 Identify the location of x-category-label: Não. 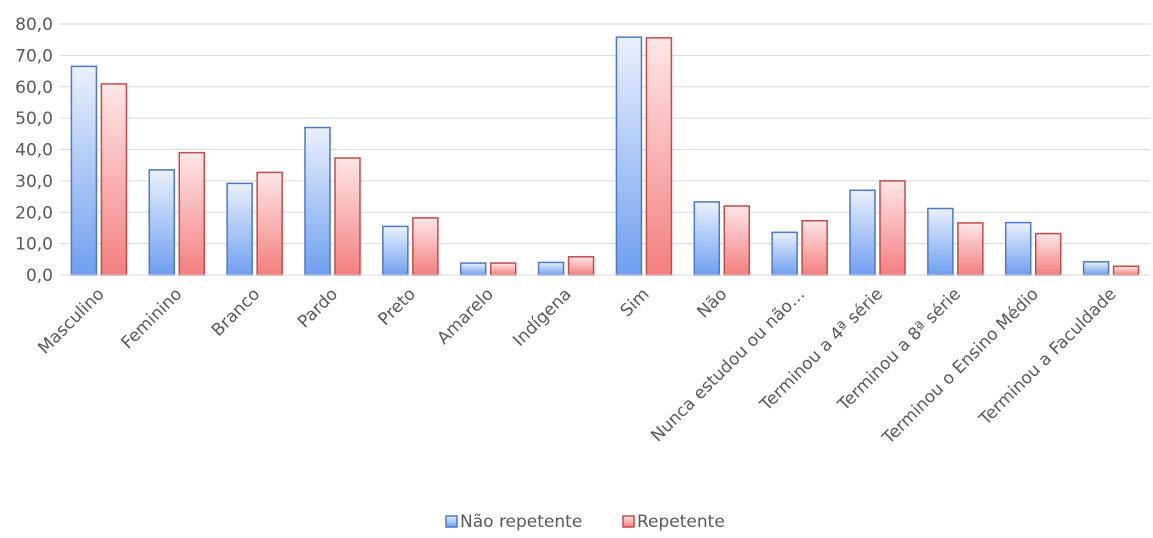
(712, 303).